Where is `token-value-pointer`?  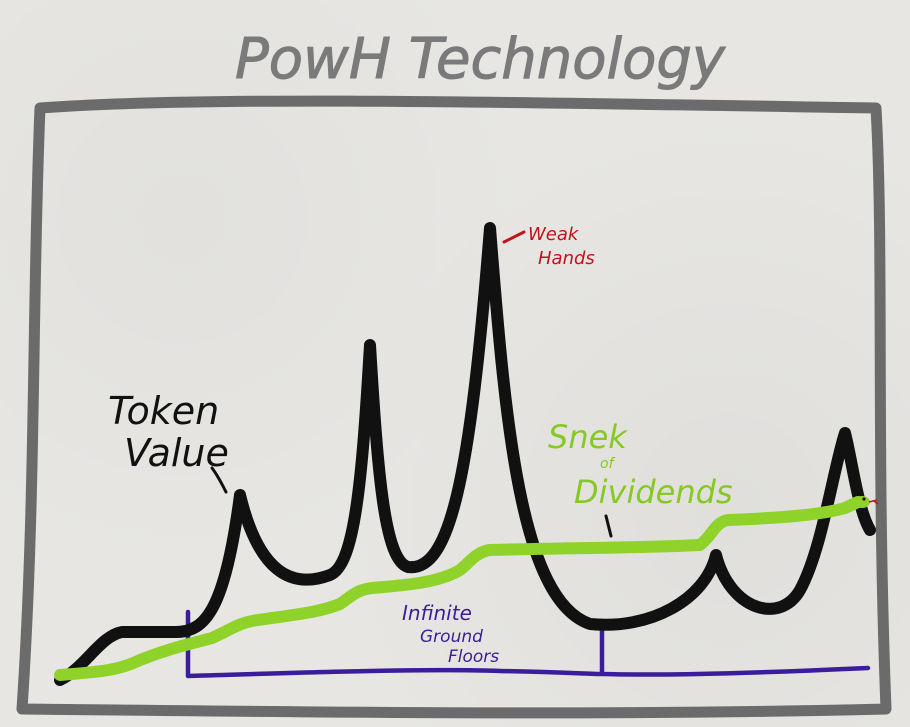 token-value-pointer is located at coordinates (219, 480).